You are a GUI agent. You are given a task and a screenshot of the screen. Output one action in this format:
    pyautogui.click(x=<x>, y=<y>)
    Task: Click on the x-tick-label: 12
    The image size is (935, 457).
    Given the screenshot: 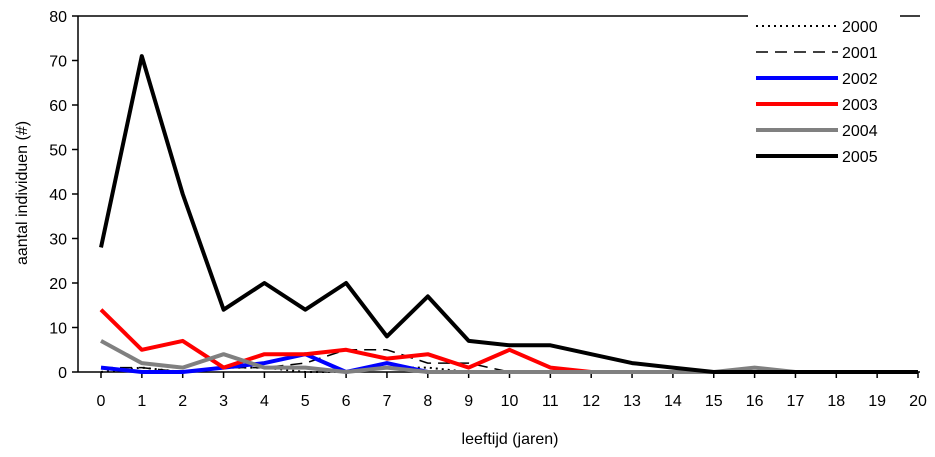 What is the action you would take?
    pyautogui.click(x=591, y=401)
    